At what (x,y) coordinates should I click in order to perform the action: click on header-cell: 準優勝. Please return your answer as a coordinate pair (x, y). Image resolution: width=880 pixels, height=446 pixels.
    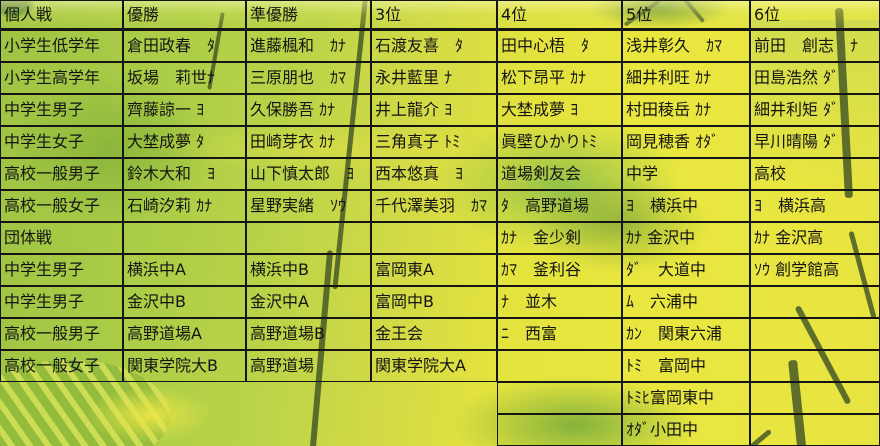
    Looking at the image, I should click on (308, 15).